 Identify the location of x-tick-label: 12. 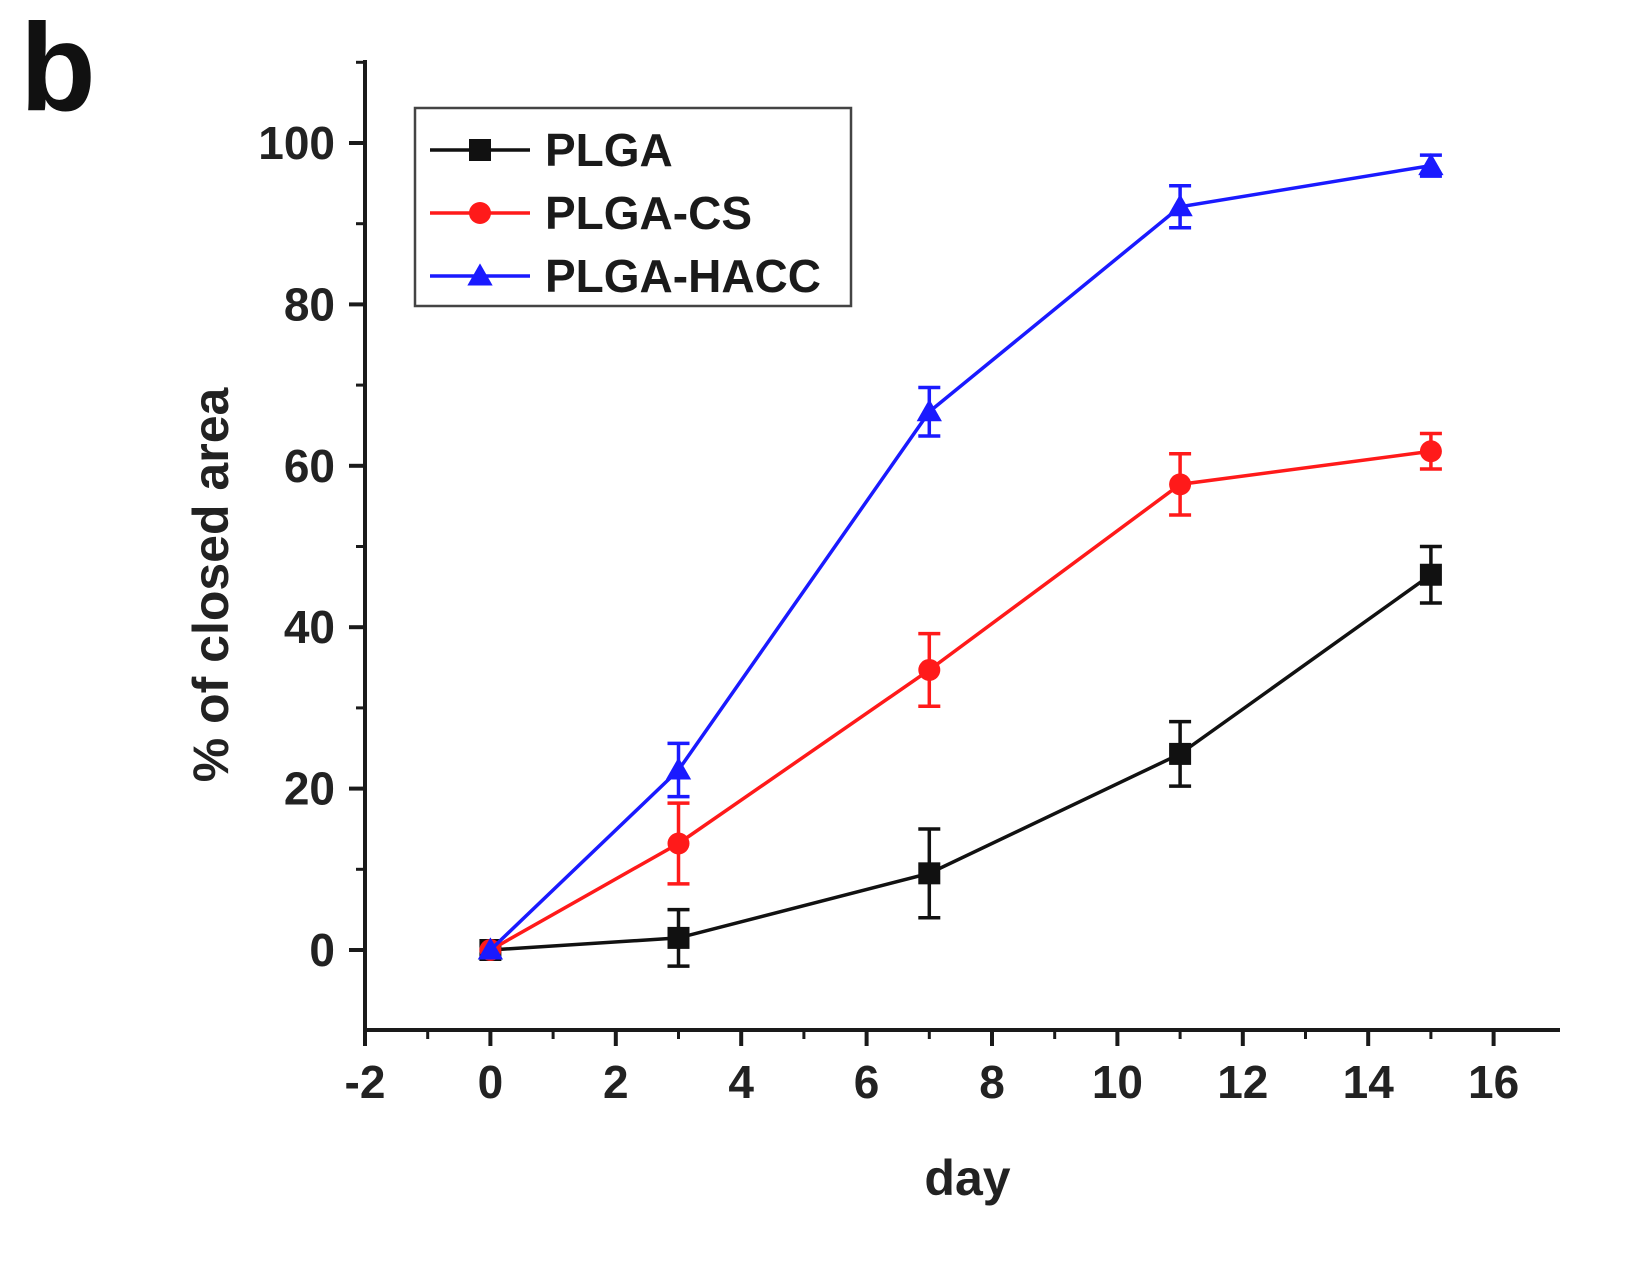
(1242, 1082).